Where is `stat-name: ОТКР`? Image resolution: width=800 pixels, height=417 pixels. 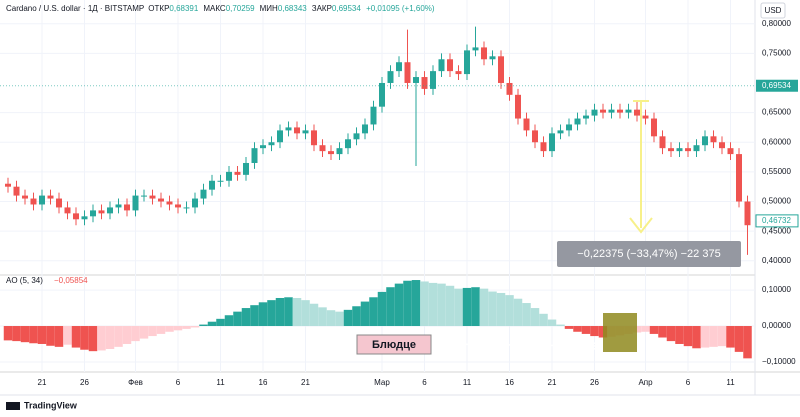
stat-name: ОТКР is located at coordinates (159, 8).